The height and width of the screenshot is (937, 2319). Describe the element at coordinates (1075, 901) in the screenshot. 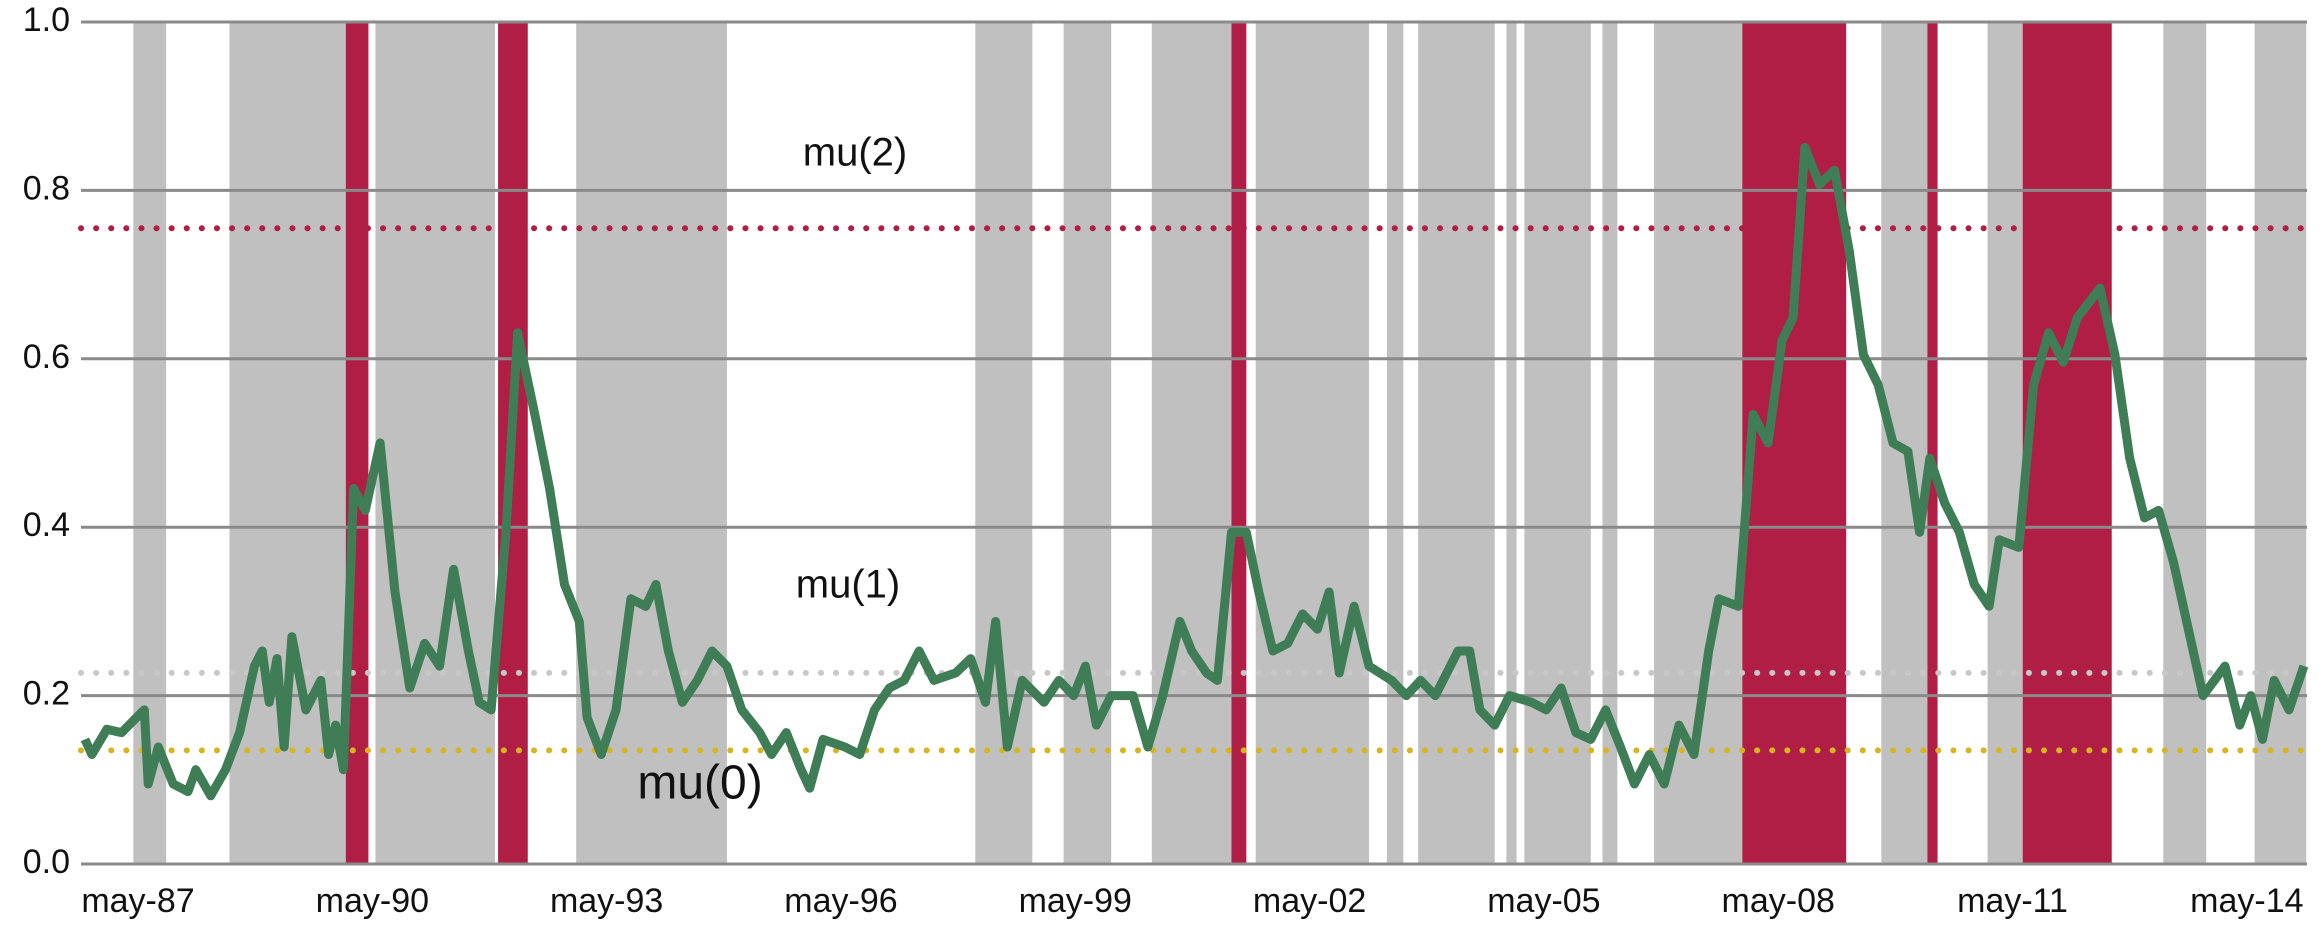

I see `x-tick-label: may-99` at that location.